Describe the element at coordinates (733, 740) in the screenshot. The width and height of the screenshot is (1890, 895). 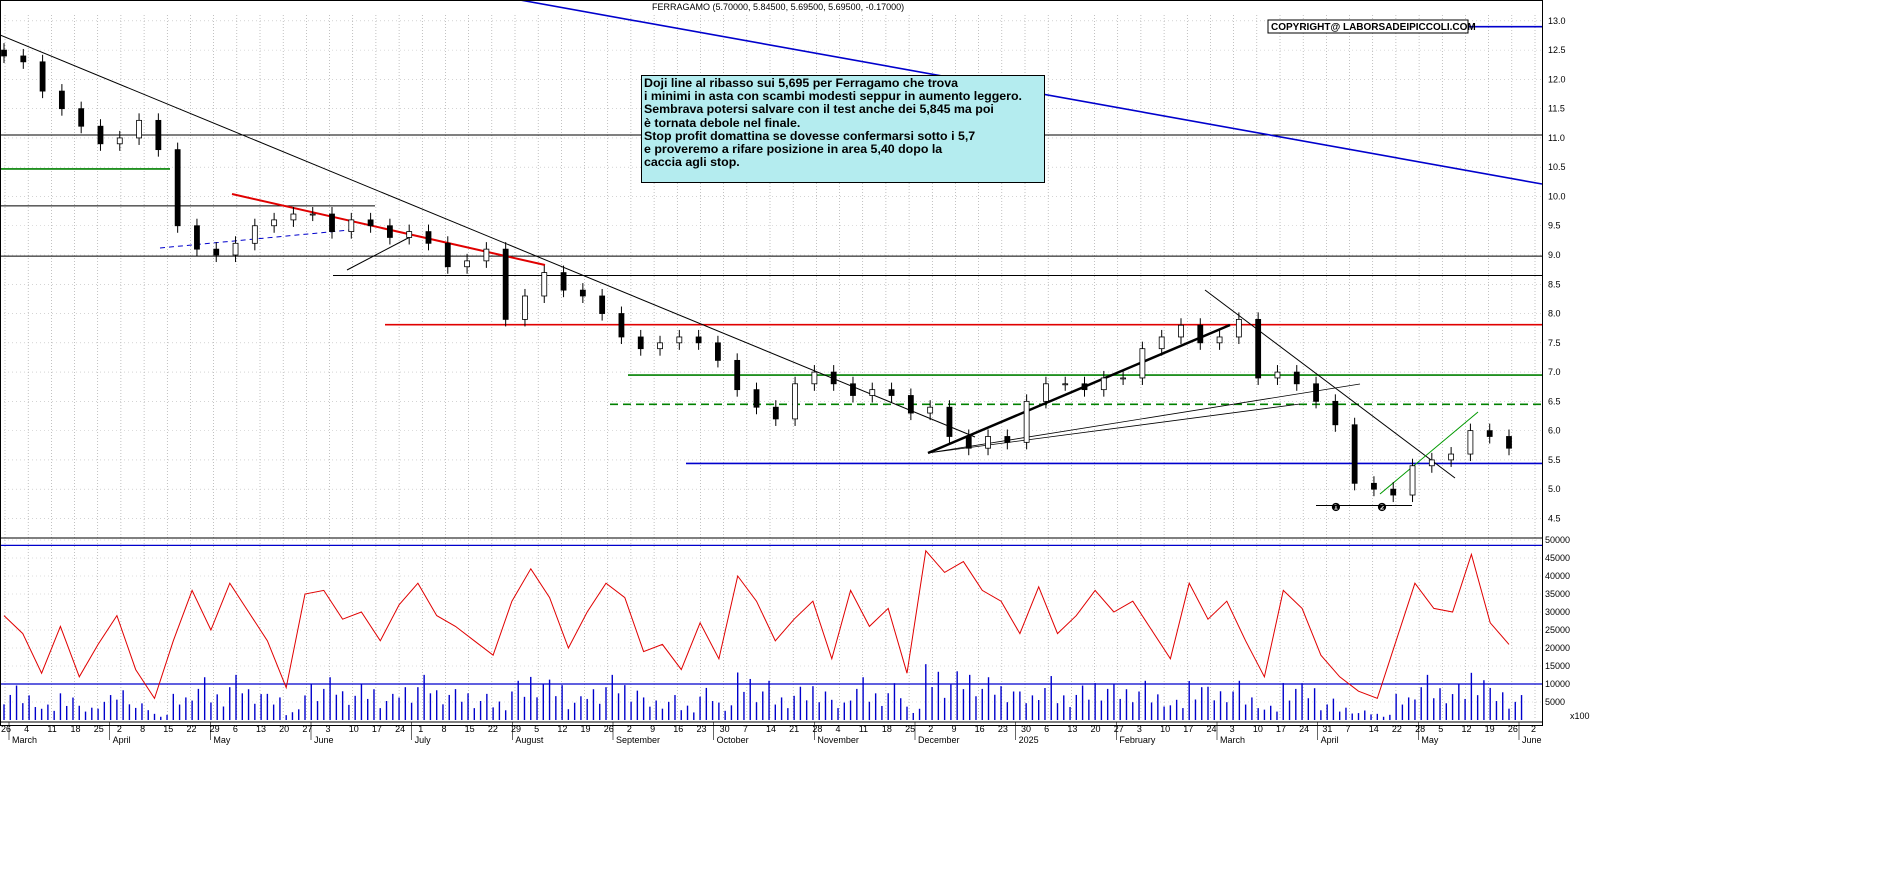
I see `x-month-label: October` at that location.